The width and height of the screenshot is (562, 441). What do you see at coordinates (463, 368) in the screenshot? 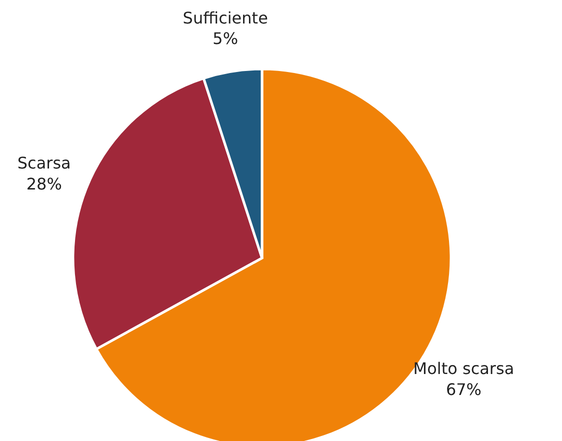
I see `slice-label: Molto scarsa` at bounding box center [463, 368].